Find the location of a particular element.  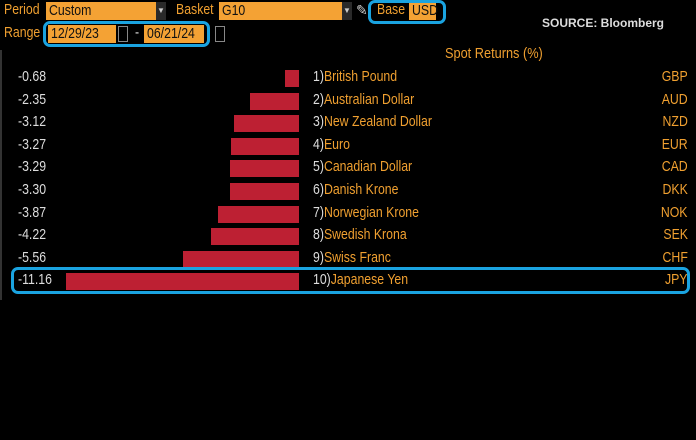

jpy-highlight is located at coordinates (350, 280).